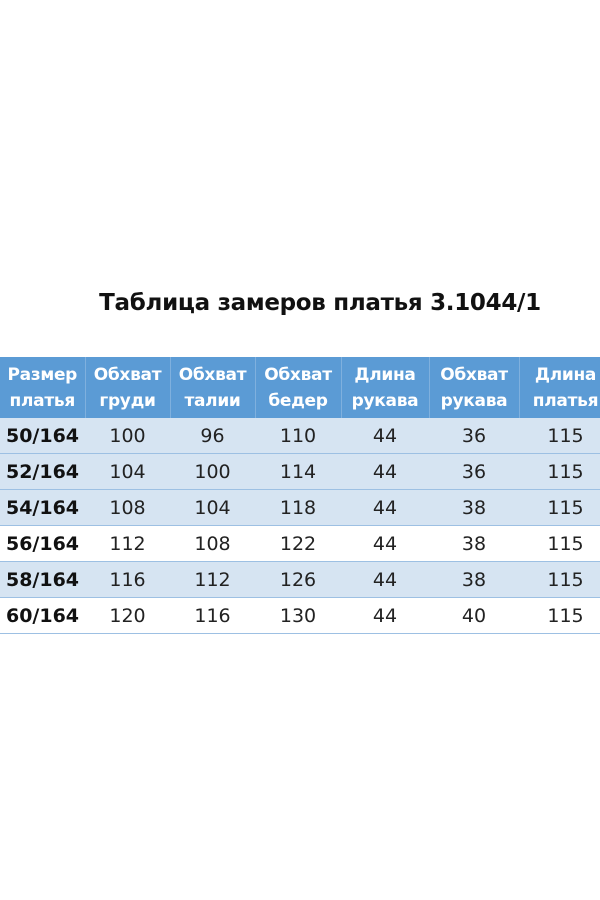 Image resolution: width=600 pixels, height=900 pixels. What do you see at coordinates (212, 400) in the screenshot?
I see `column-header-line: талии` at bounding box center [212, 400].